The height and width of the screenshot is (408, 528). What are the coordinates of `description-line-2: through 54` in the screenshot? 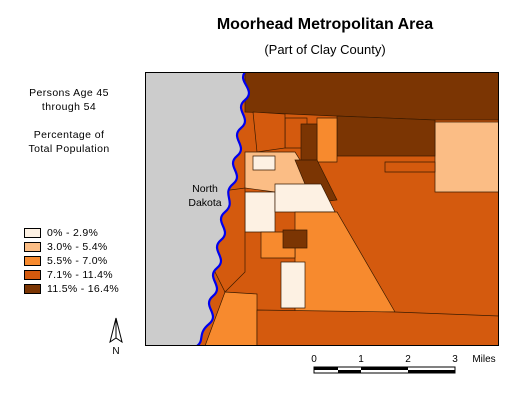 It's located at (69, 107).